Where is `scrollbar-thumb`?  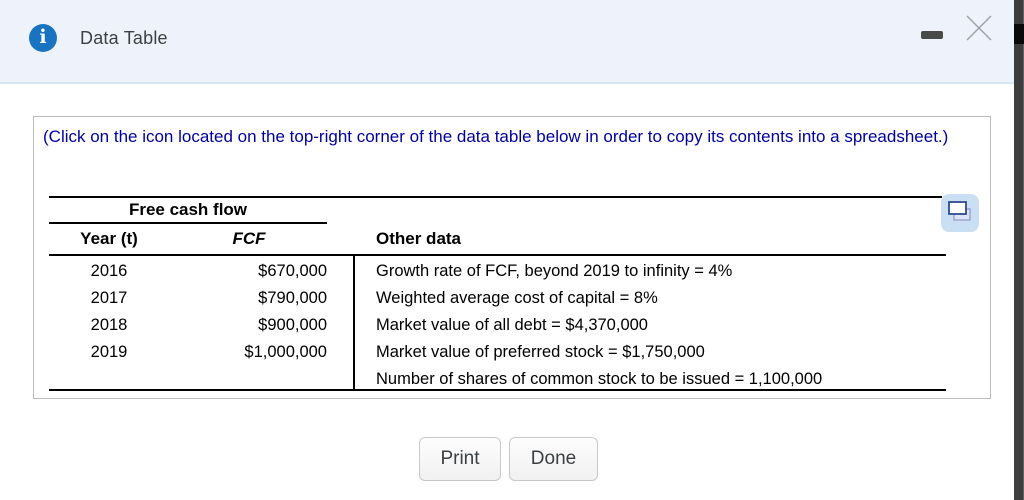
scrollbar-thumb is located at coordinates (1019, 34).